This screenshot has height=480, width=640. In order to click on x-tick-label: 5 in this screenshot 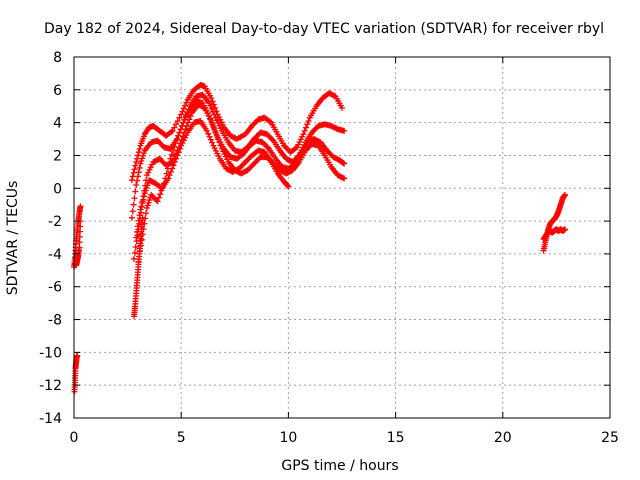, I will do `click(181, 438)`.